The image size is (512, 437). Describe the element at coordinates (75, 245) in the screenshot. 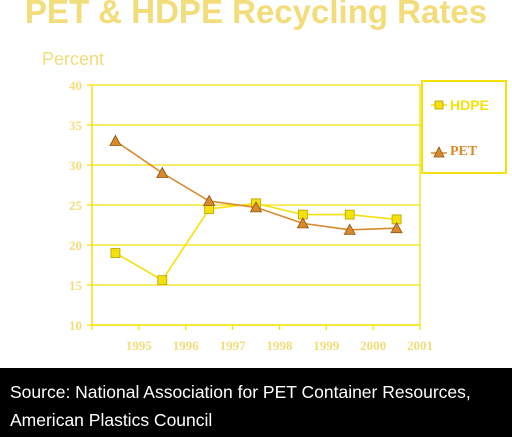

I see `y-tick-label-20: 20` at that location.